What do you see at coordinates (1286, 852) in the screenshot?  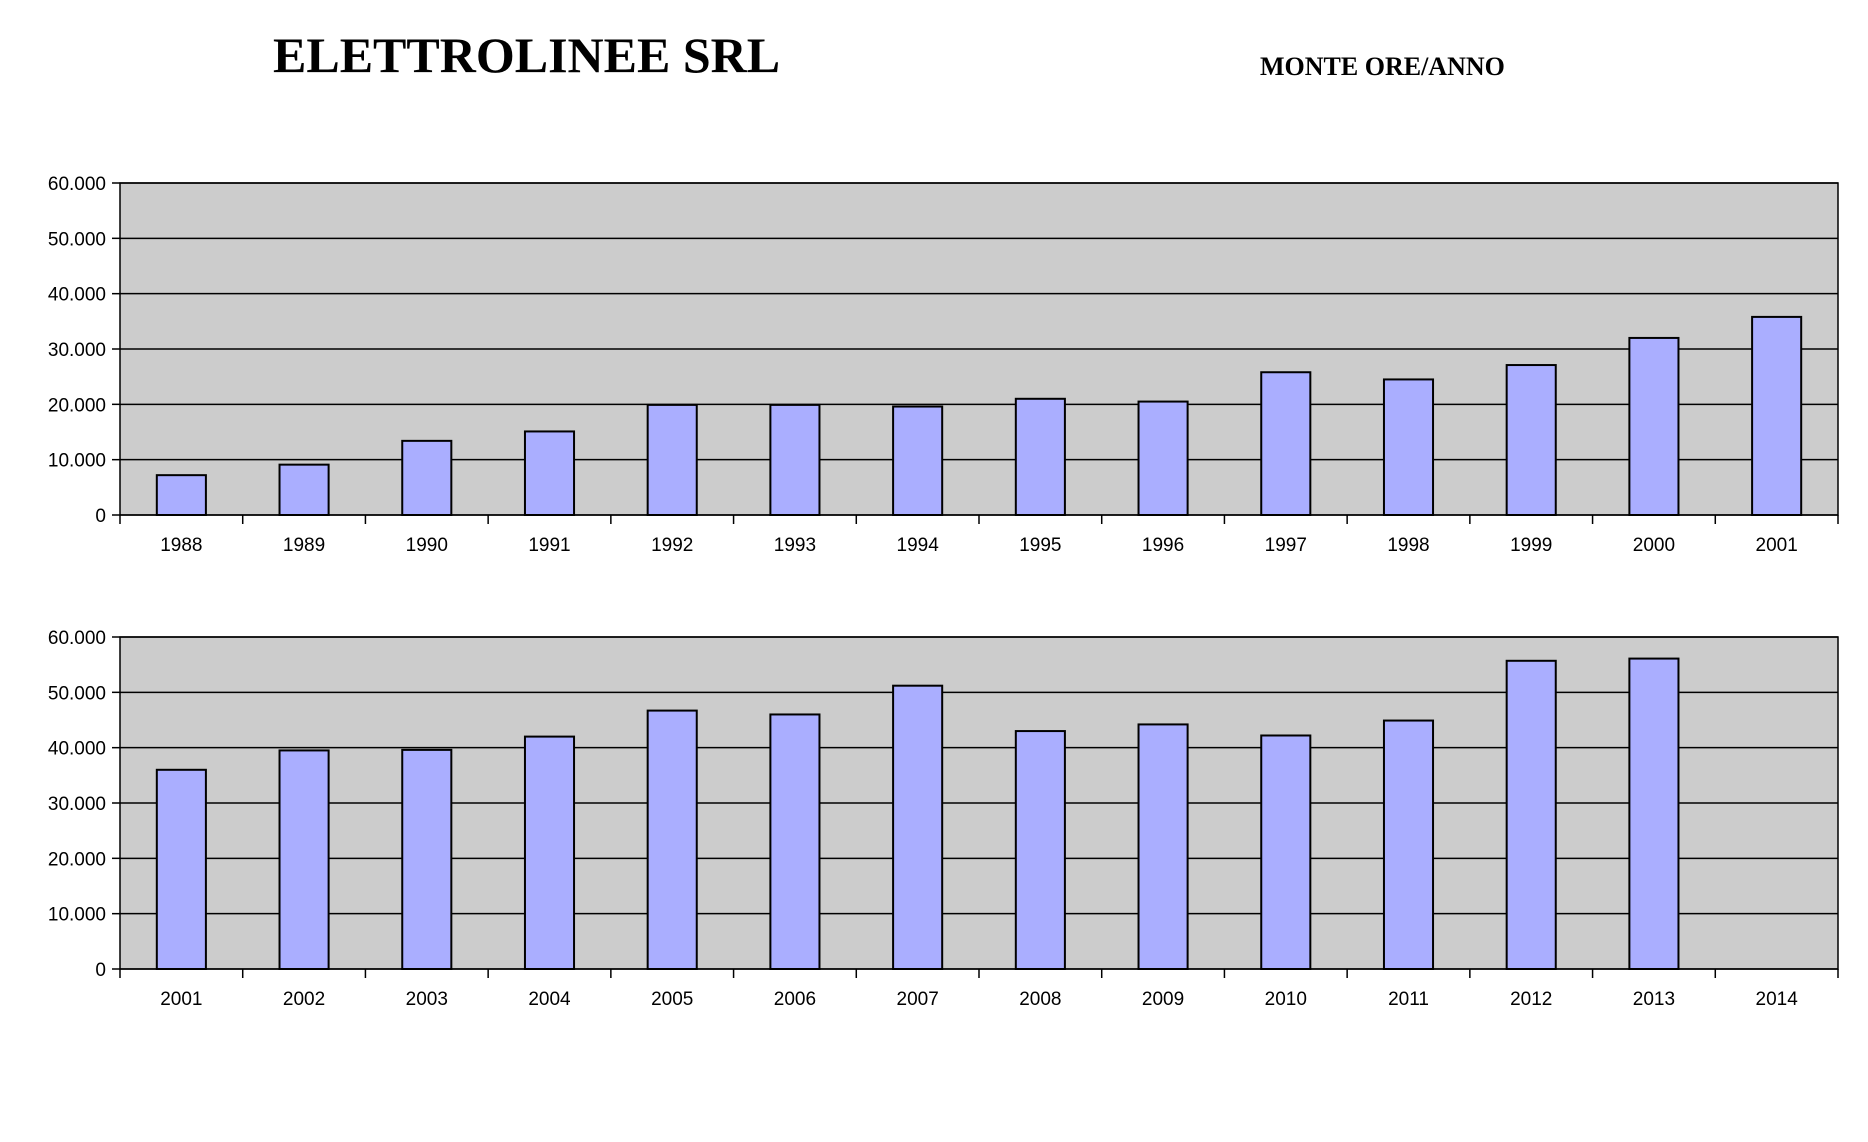 I see `bar-2010` at bounding box center [1286, 852].